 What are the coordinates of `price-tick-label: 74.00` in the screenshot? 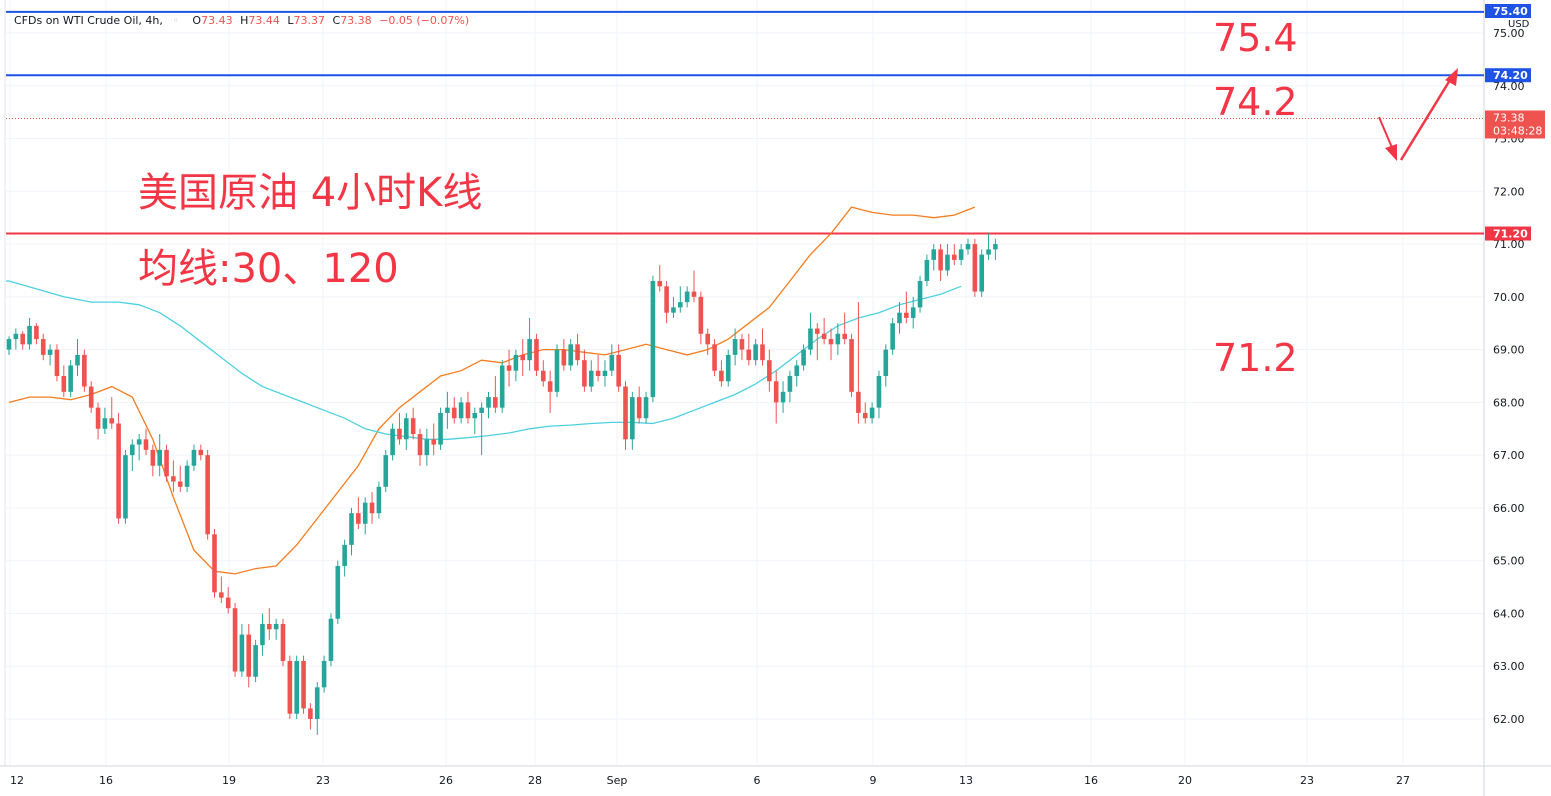 It's located at (1509, 86).